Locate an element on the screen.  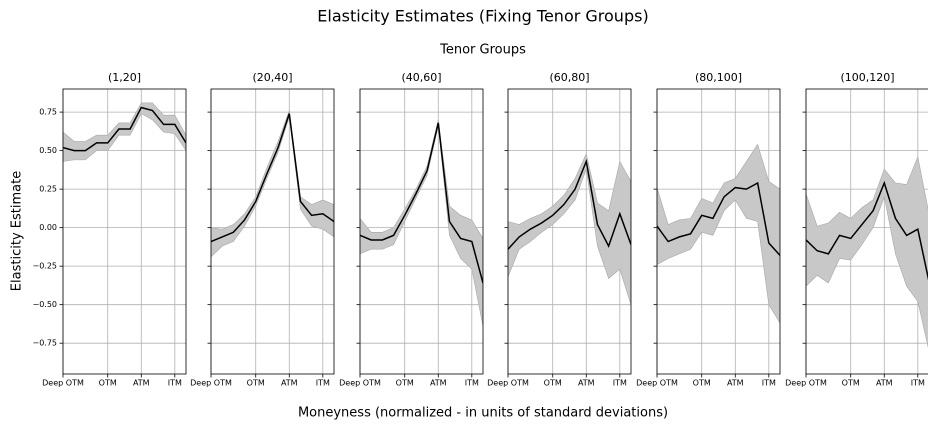
panel: (100,120] Deep OTM OTM ATM ITM is located at coordinates (856, 229).